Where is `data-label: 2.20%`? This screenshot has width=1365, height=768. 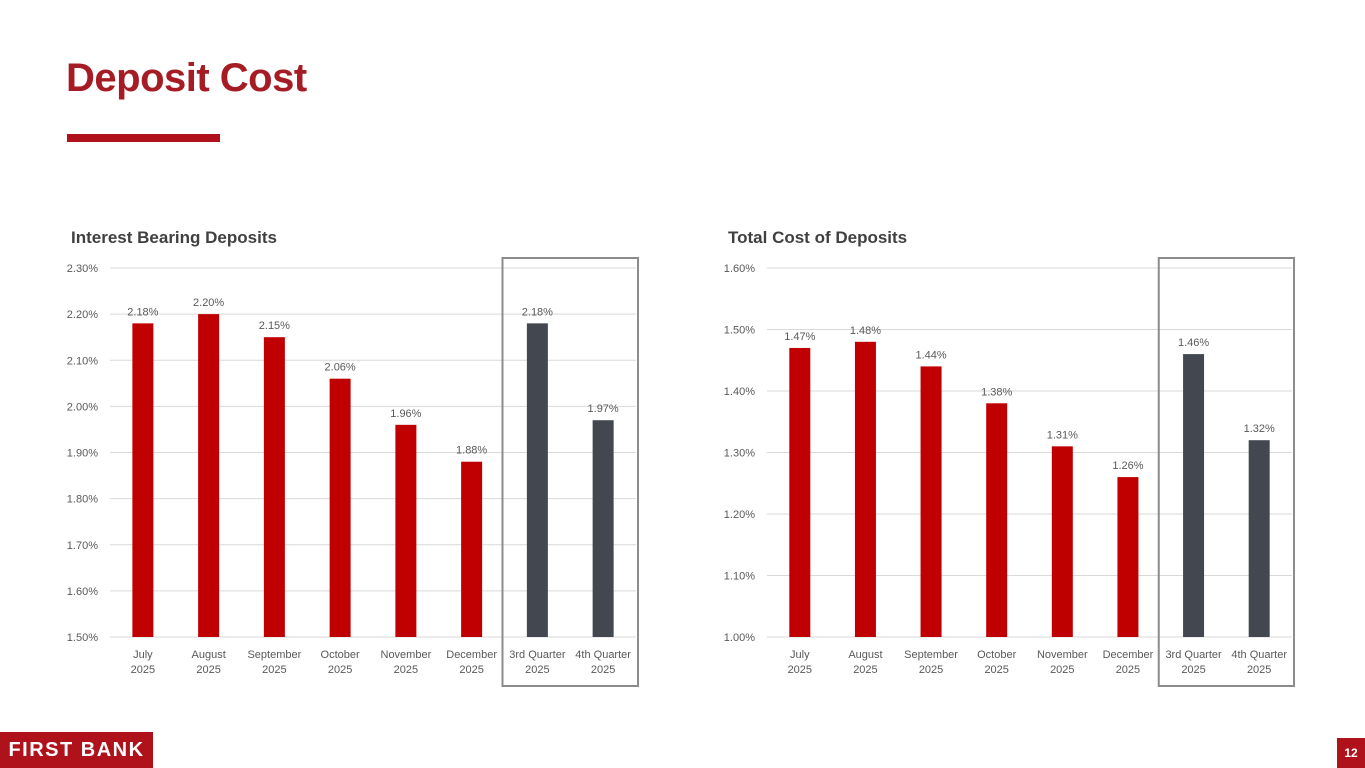
data-label: 2.20% is located at coordinates (208, 303).